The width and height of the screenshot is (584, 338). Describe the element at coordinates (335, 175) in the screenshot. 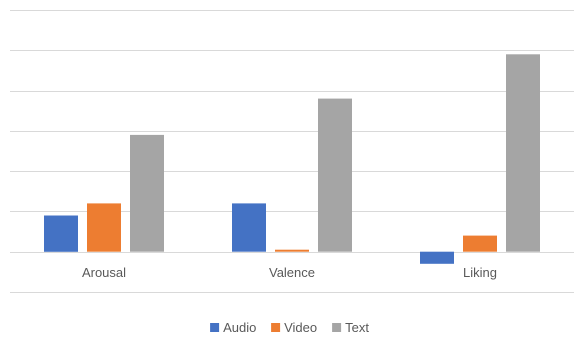

I see `bar-text-valence` at that location.